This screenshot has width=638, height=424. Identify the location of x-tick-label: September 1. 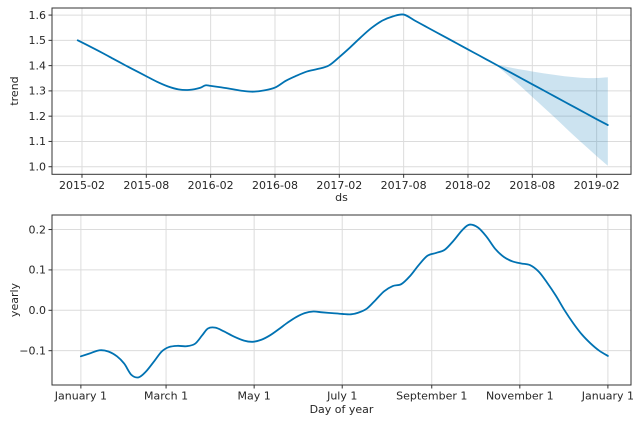
(431, 396).